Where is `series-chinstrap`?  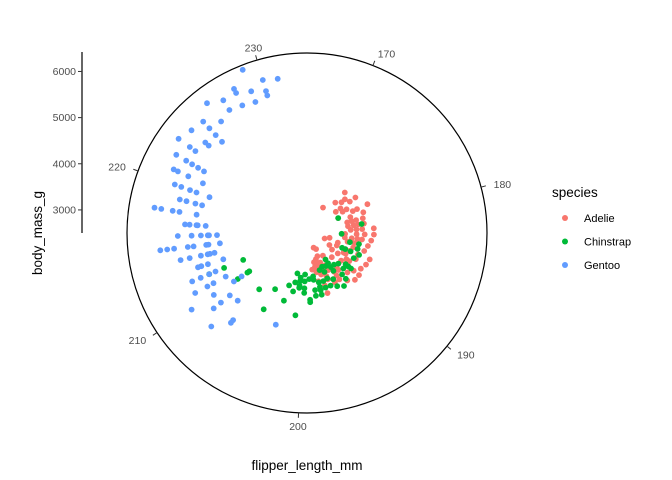 series-chinstrap is located at coordinates (285, 267).